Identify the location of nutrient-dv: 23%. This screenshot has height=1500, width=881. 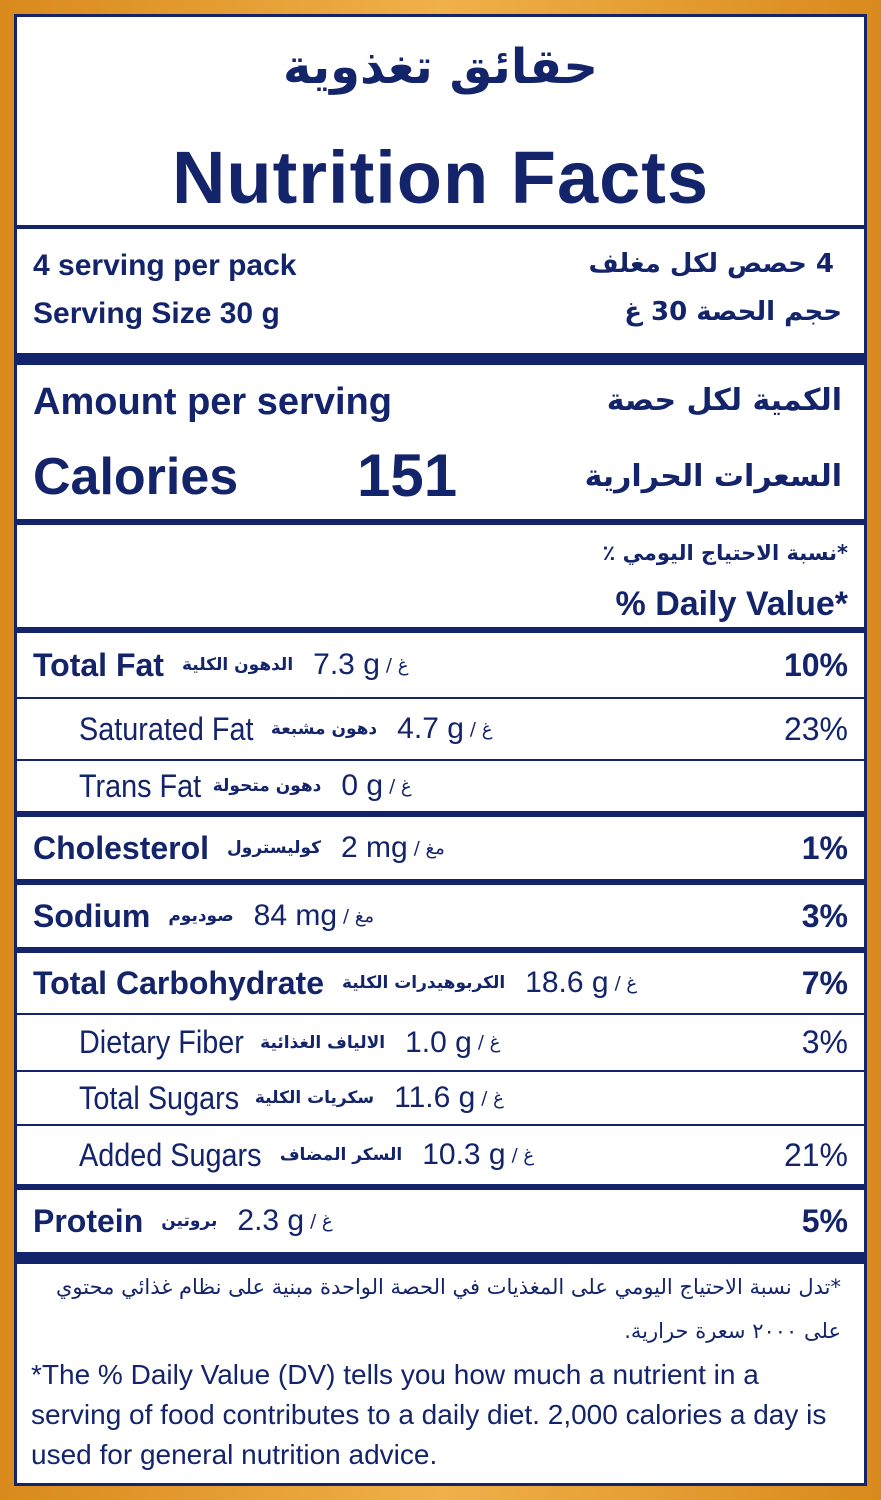
(815, 728).